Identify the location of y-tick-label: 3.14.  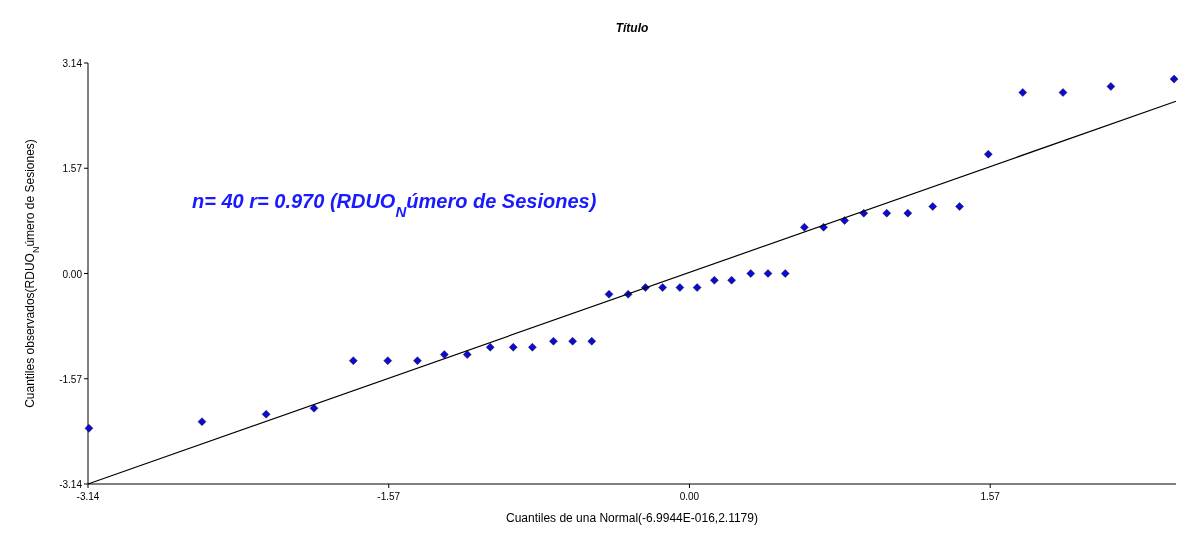
(72, 63).